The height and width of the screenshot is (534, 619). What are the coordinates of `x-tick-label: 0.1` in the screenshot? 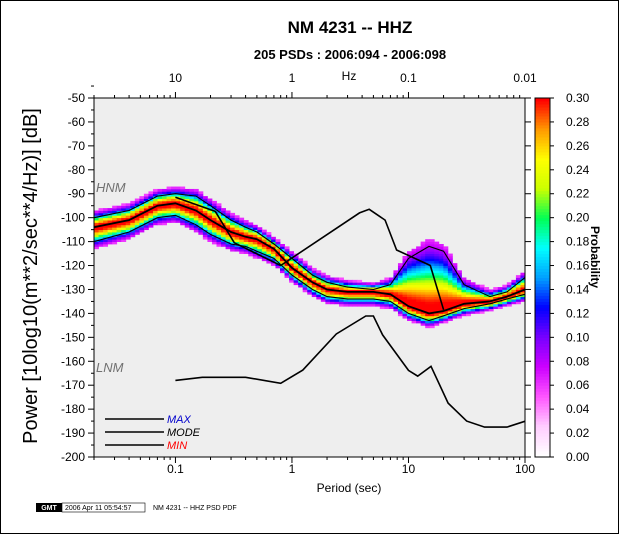 It's located at (175, 469).